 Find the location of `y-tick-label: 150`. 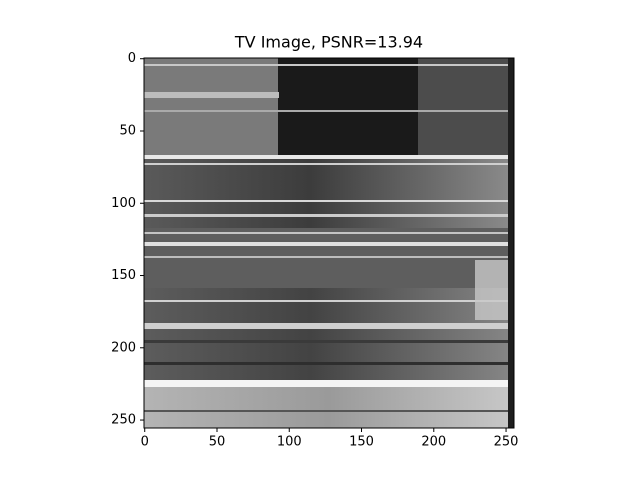

y-tick-label: 150 is located at coordinates (123, 275).